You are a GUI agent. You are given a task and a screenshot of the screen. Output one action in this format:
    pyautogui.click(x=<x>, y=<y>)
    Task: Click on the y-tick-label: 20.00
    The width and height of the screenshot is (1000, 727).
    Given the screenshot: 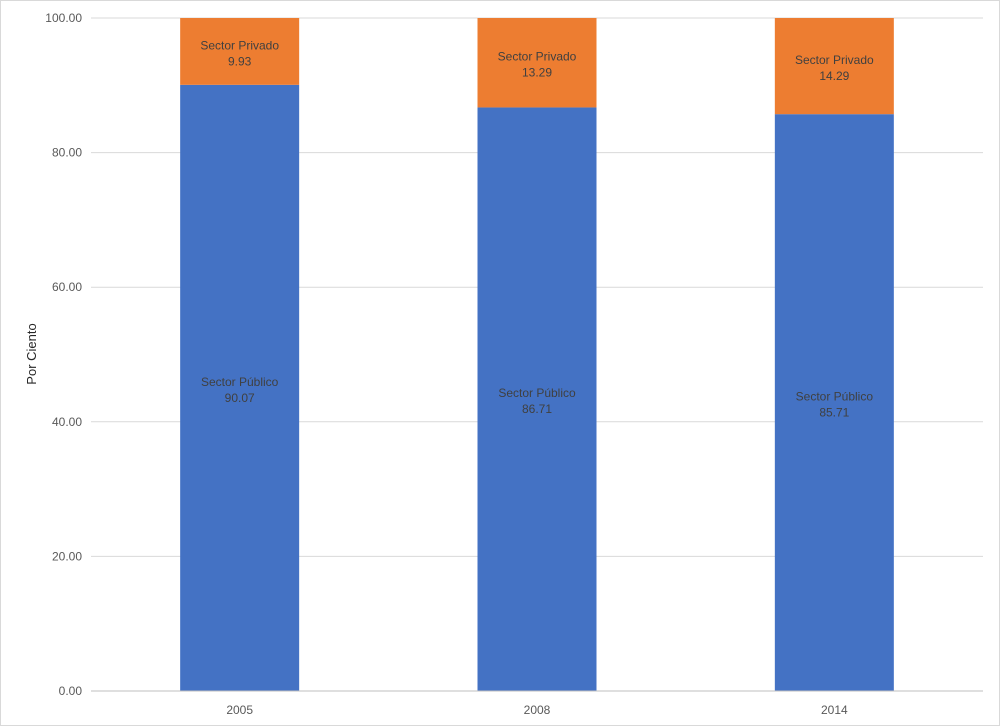 What is the action you would take?
    pyautogui.click(x=67, y=556)
    